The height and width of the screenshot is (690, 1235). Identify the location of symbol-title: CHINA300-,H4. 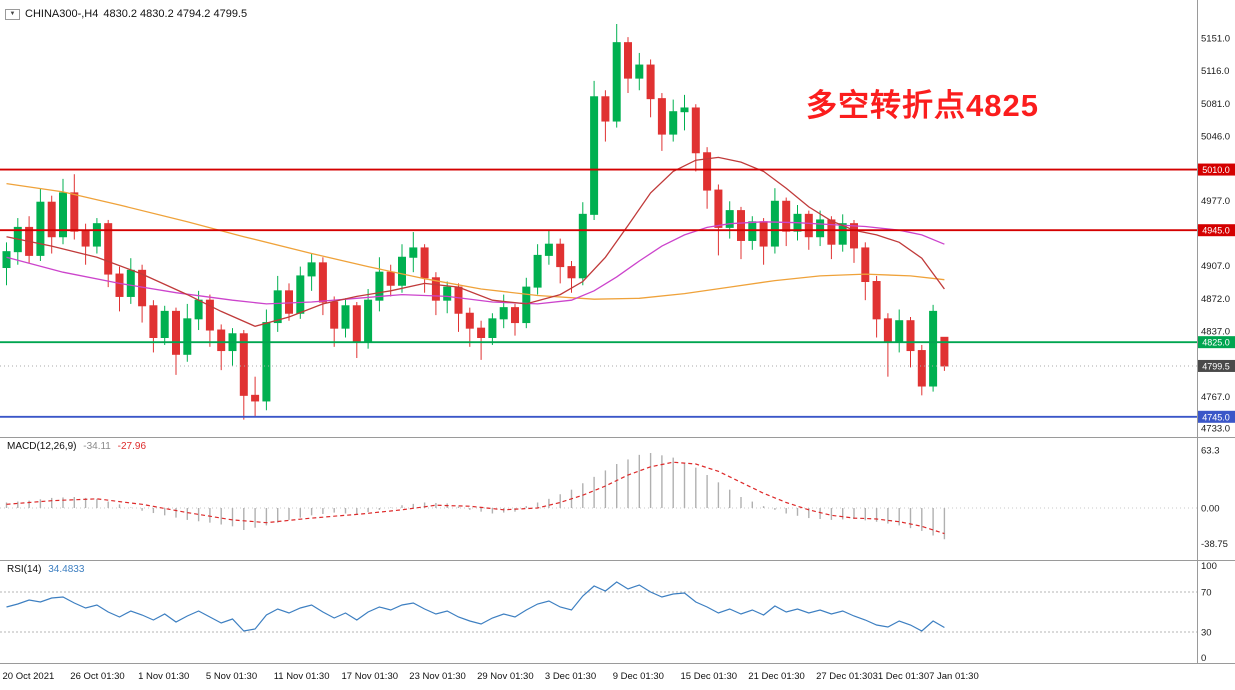
(62, 14).